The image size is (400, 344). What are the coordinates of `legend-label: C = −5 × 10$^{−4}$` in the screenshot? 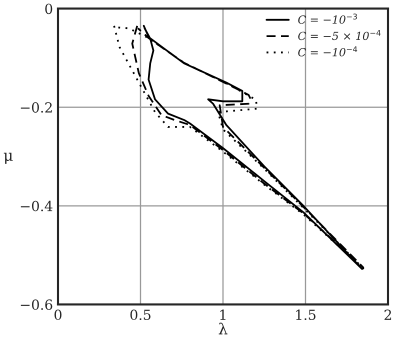 It's located at (339, 35).